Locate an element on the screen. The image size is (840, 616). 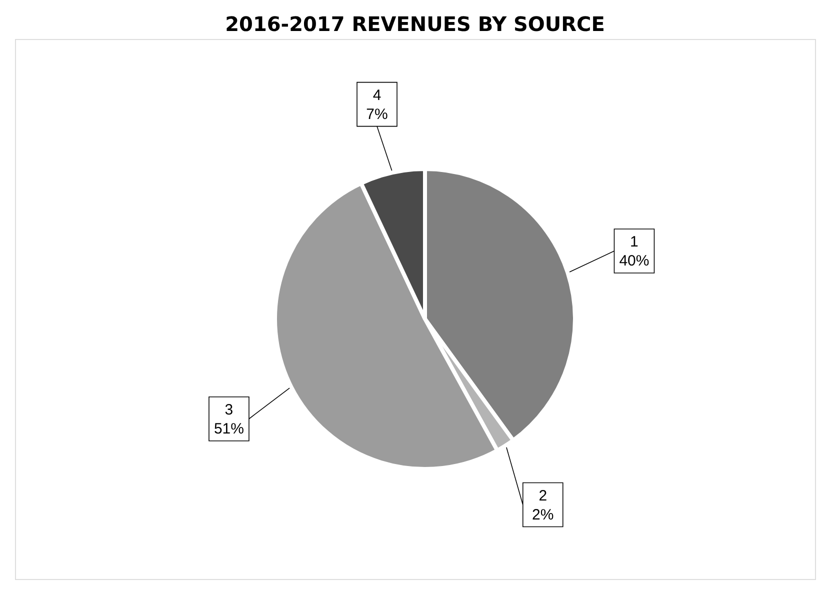
slice-label: 2 is located at coordinates (543, 495).